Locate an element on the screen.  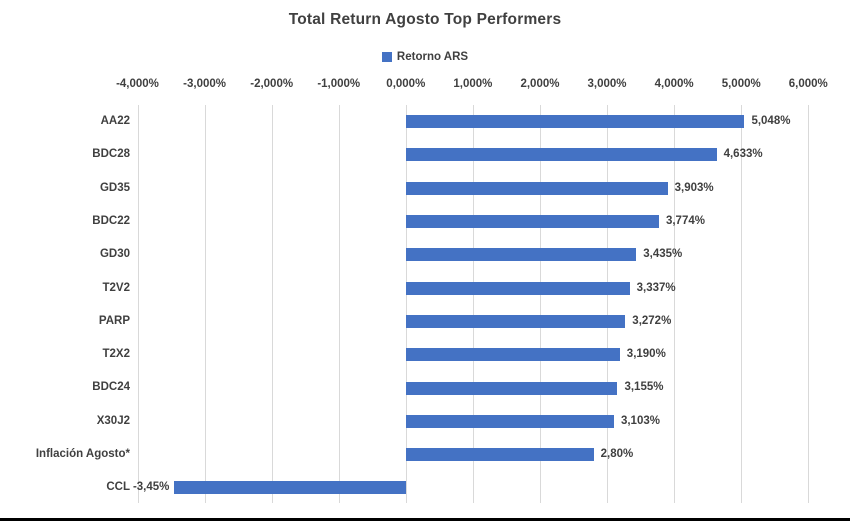
legend: Retorno ARS is located at coordinates (425, 57).